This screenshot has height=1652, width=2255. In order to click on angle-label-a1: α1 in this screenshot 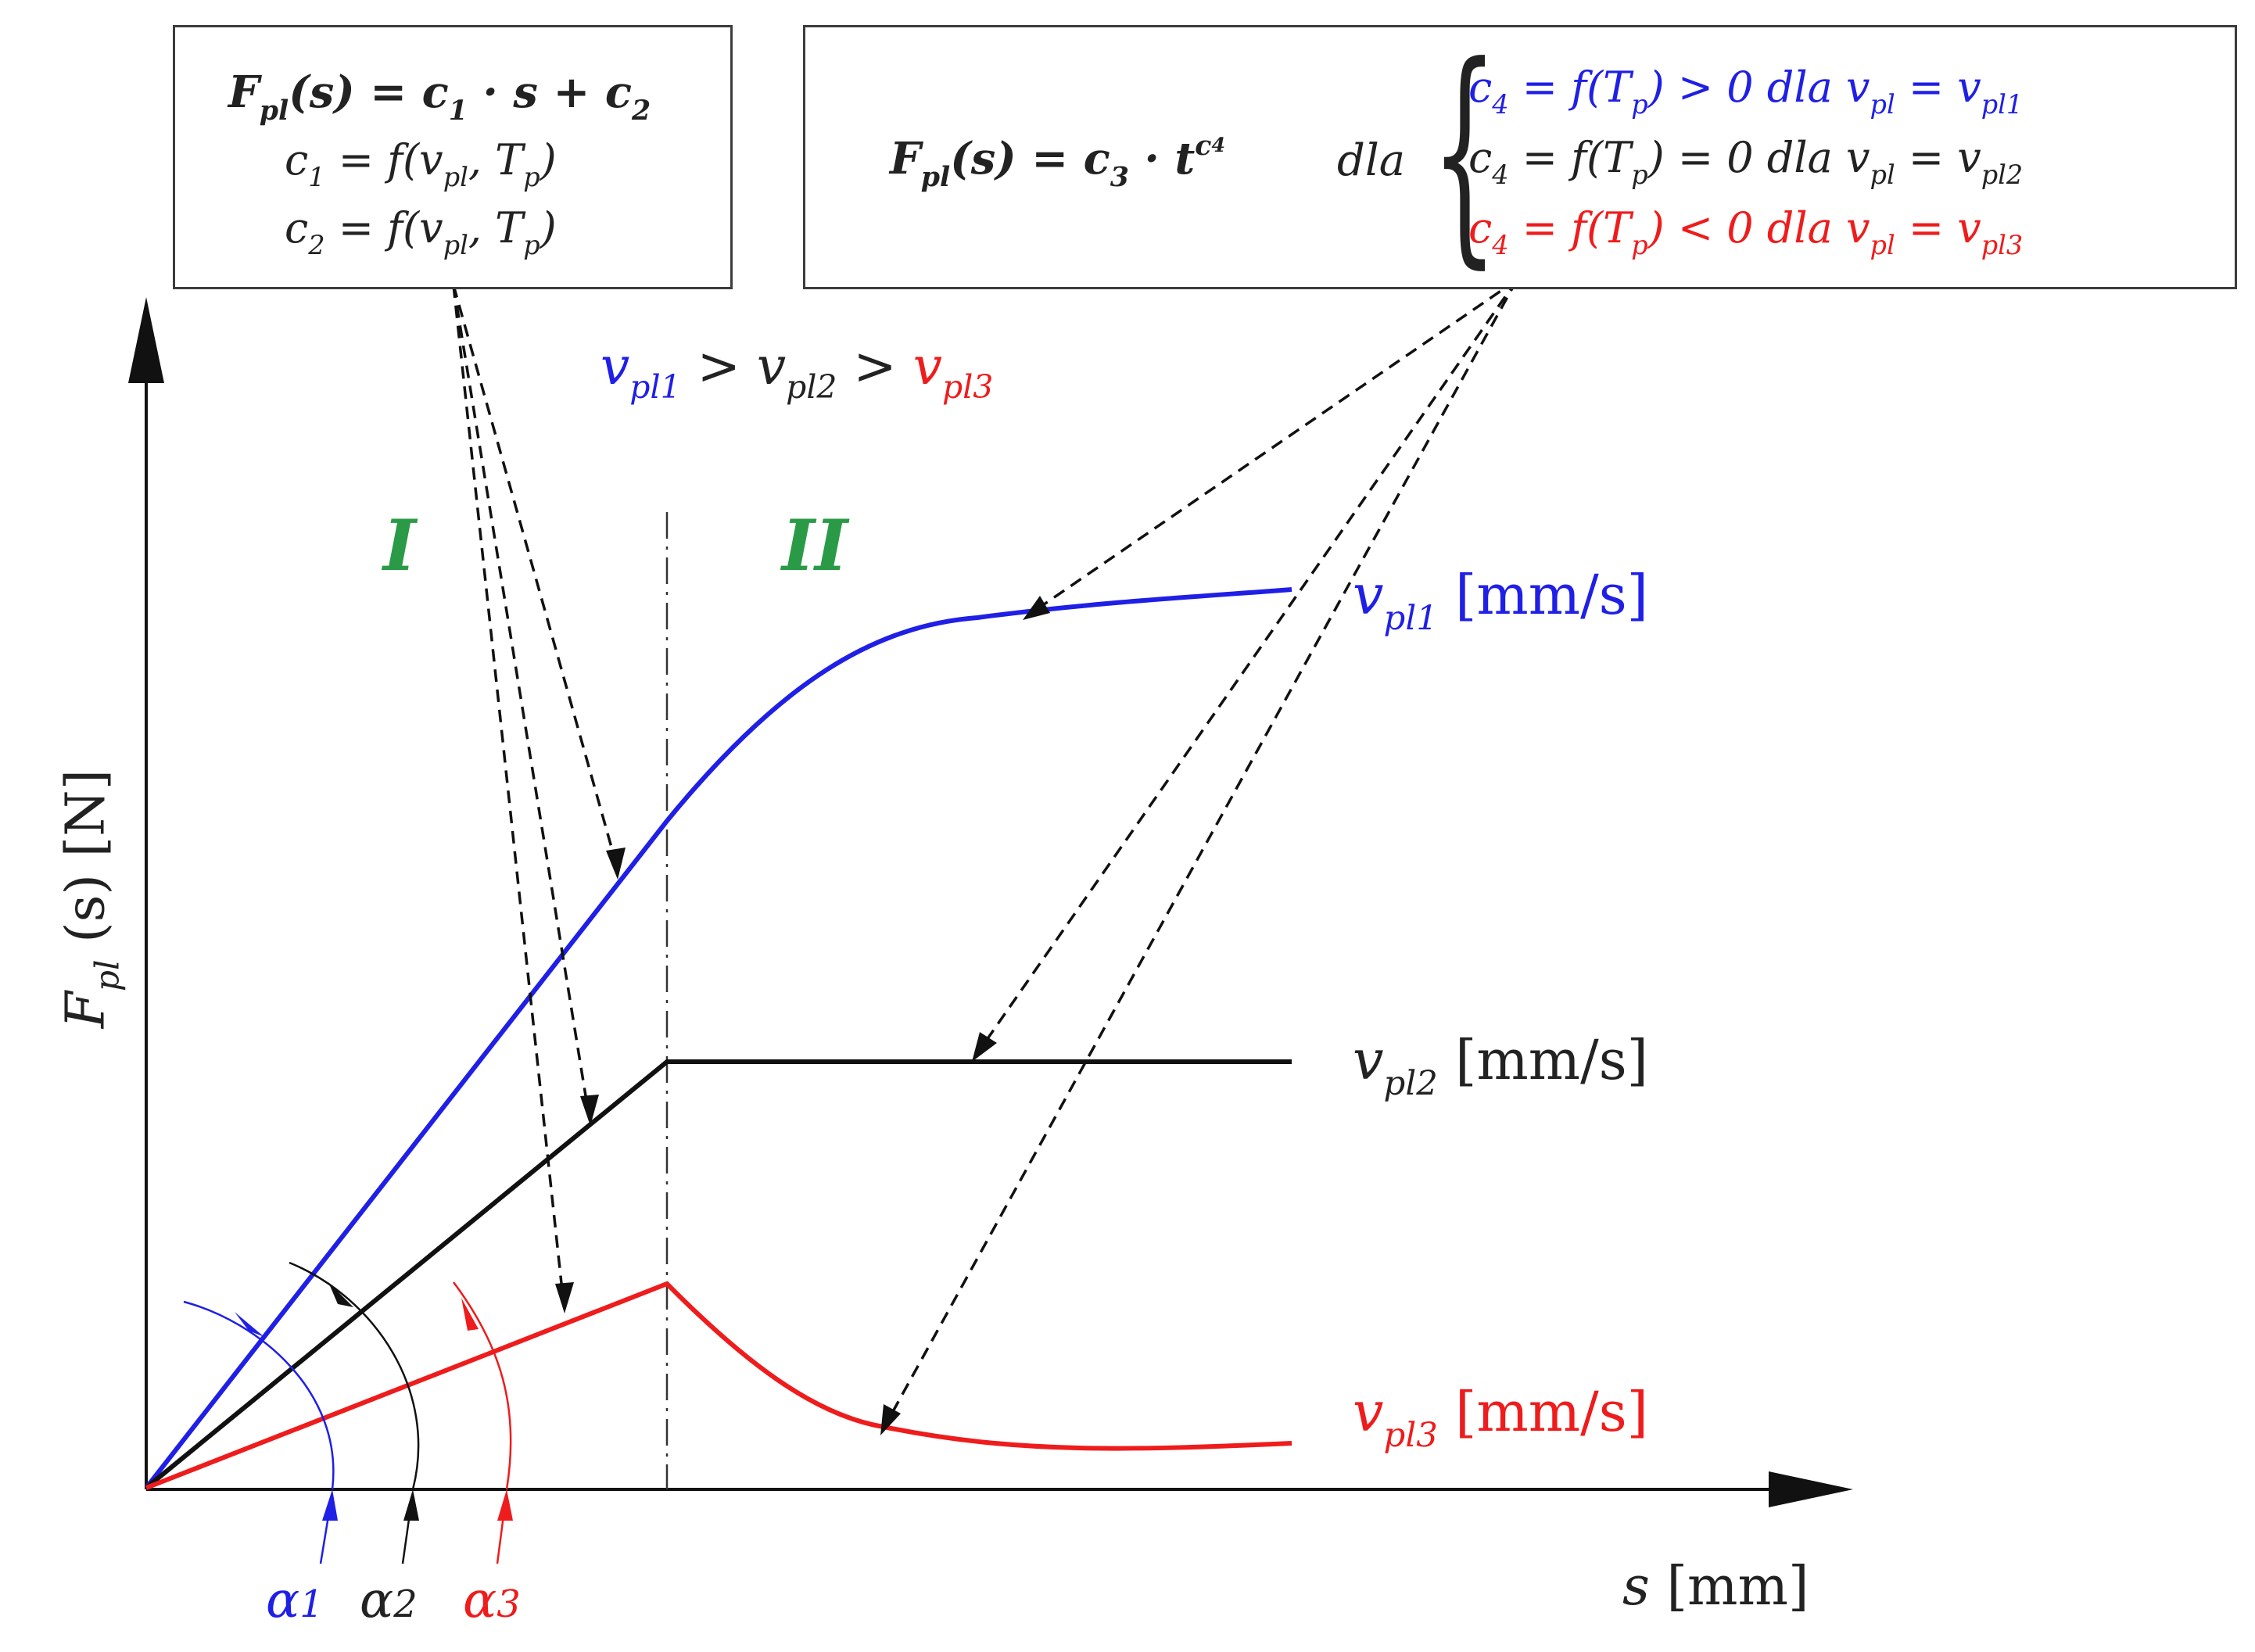, I will do `click(295, 1600)`.